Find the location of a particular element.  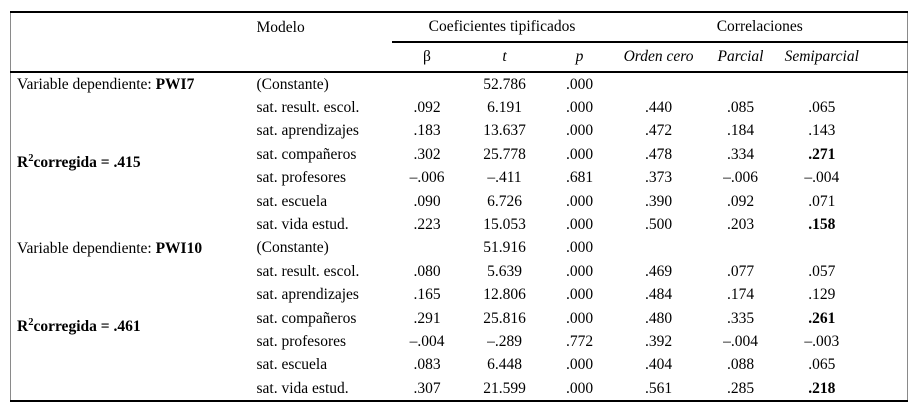

cell-t: 6.191 is located at coordinates (504, 108).